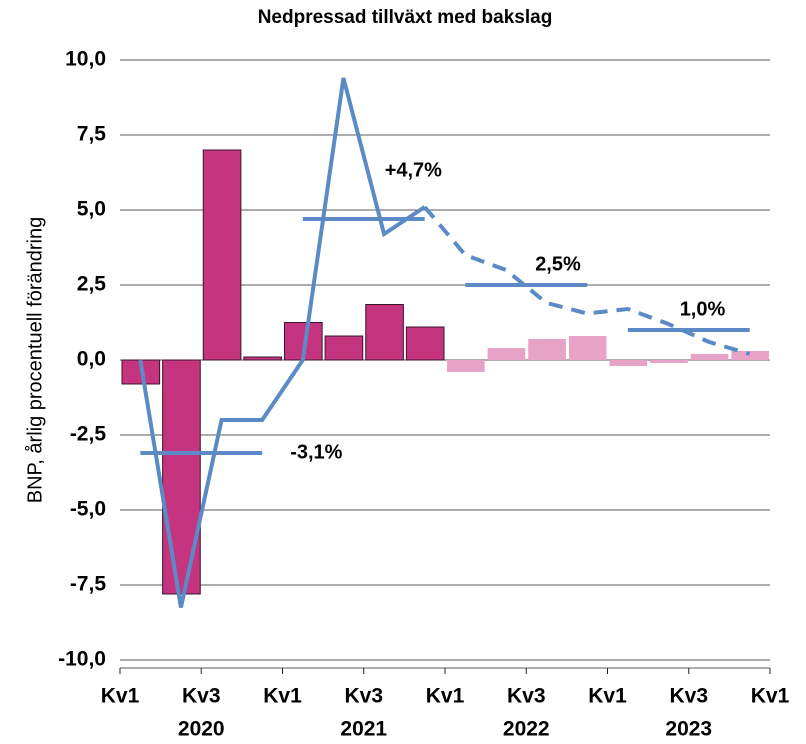 This screenshot has height=744, width=806. What do you see at coordinates (91, 209) in the screenshot?
I see `y-tick-label: 5,0` at bounding box center [91, 209].